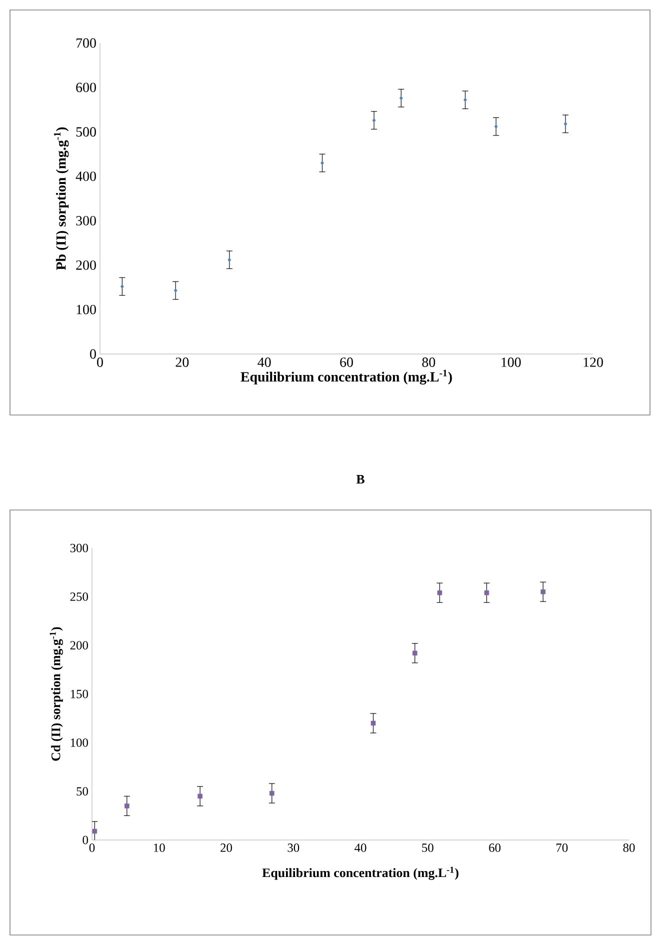 The image size is (661, 945). Describe the element at coordinates (562, 848) in the screenshot. I see `x-tick-label: 70` at that location.